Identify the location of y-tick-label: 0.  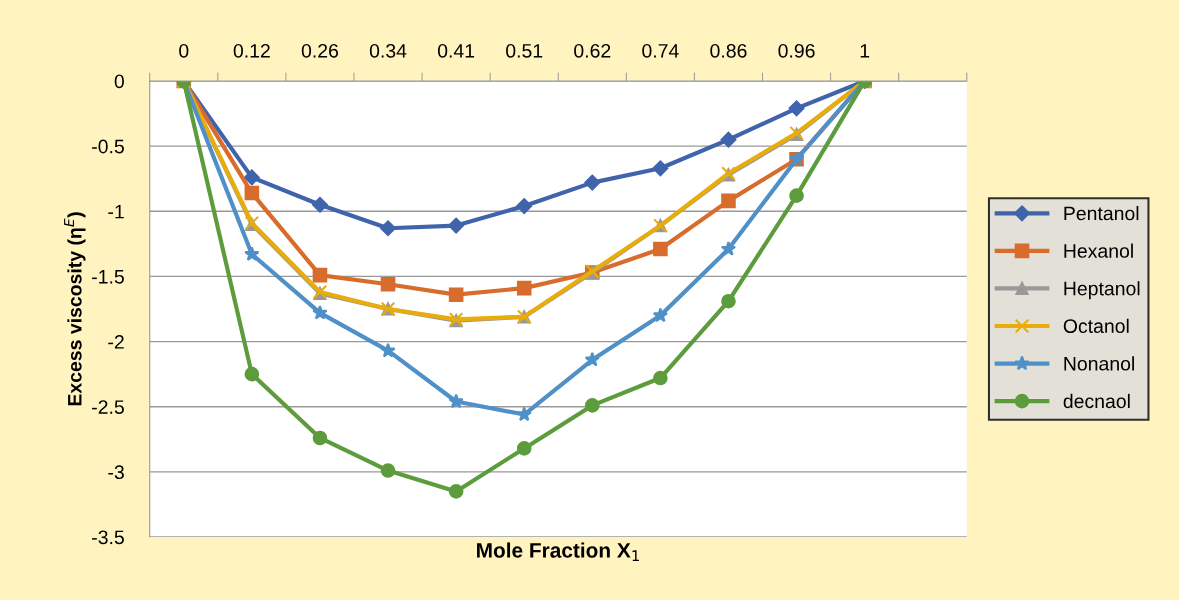
(119, 81).